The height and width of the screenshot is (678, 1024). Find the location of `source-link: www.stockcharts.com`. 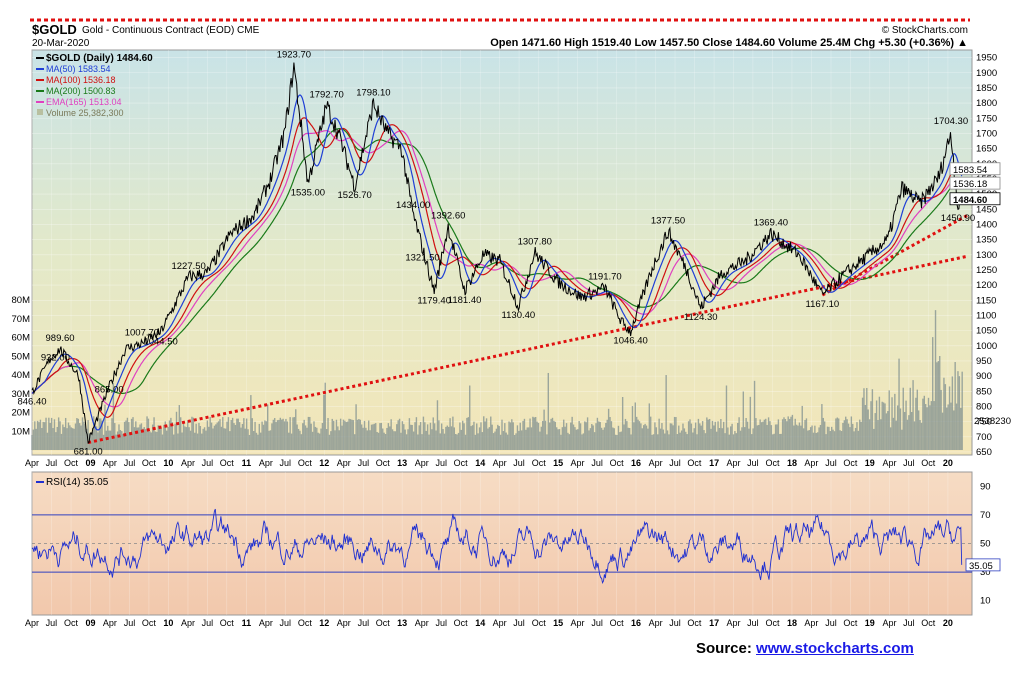

source-link: www.stockcharts.com is located at coordinates (835, 648).